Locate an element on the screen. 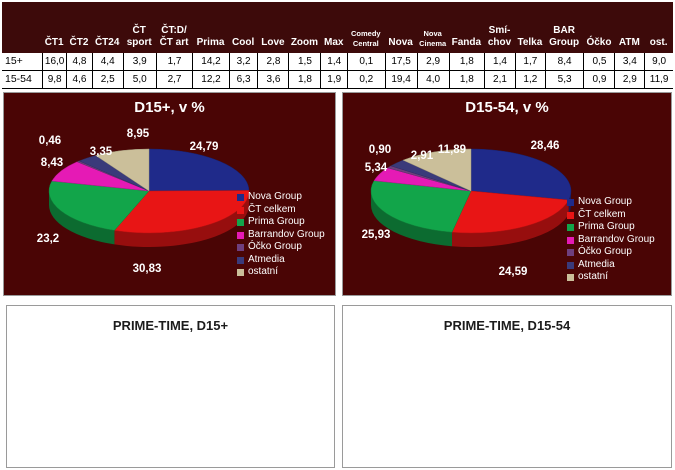  pie-data-label-ocko-group: 0,46 is located at coordinates (50, 141).